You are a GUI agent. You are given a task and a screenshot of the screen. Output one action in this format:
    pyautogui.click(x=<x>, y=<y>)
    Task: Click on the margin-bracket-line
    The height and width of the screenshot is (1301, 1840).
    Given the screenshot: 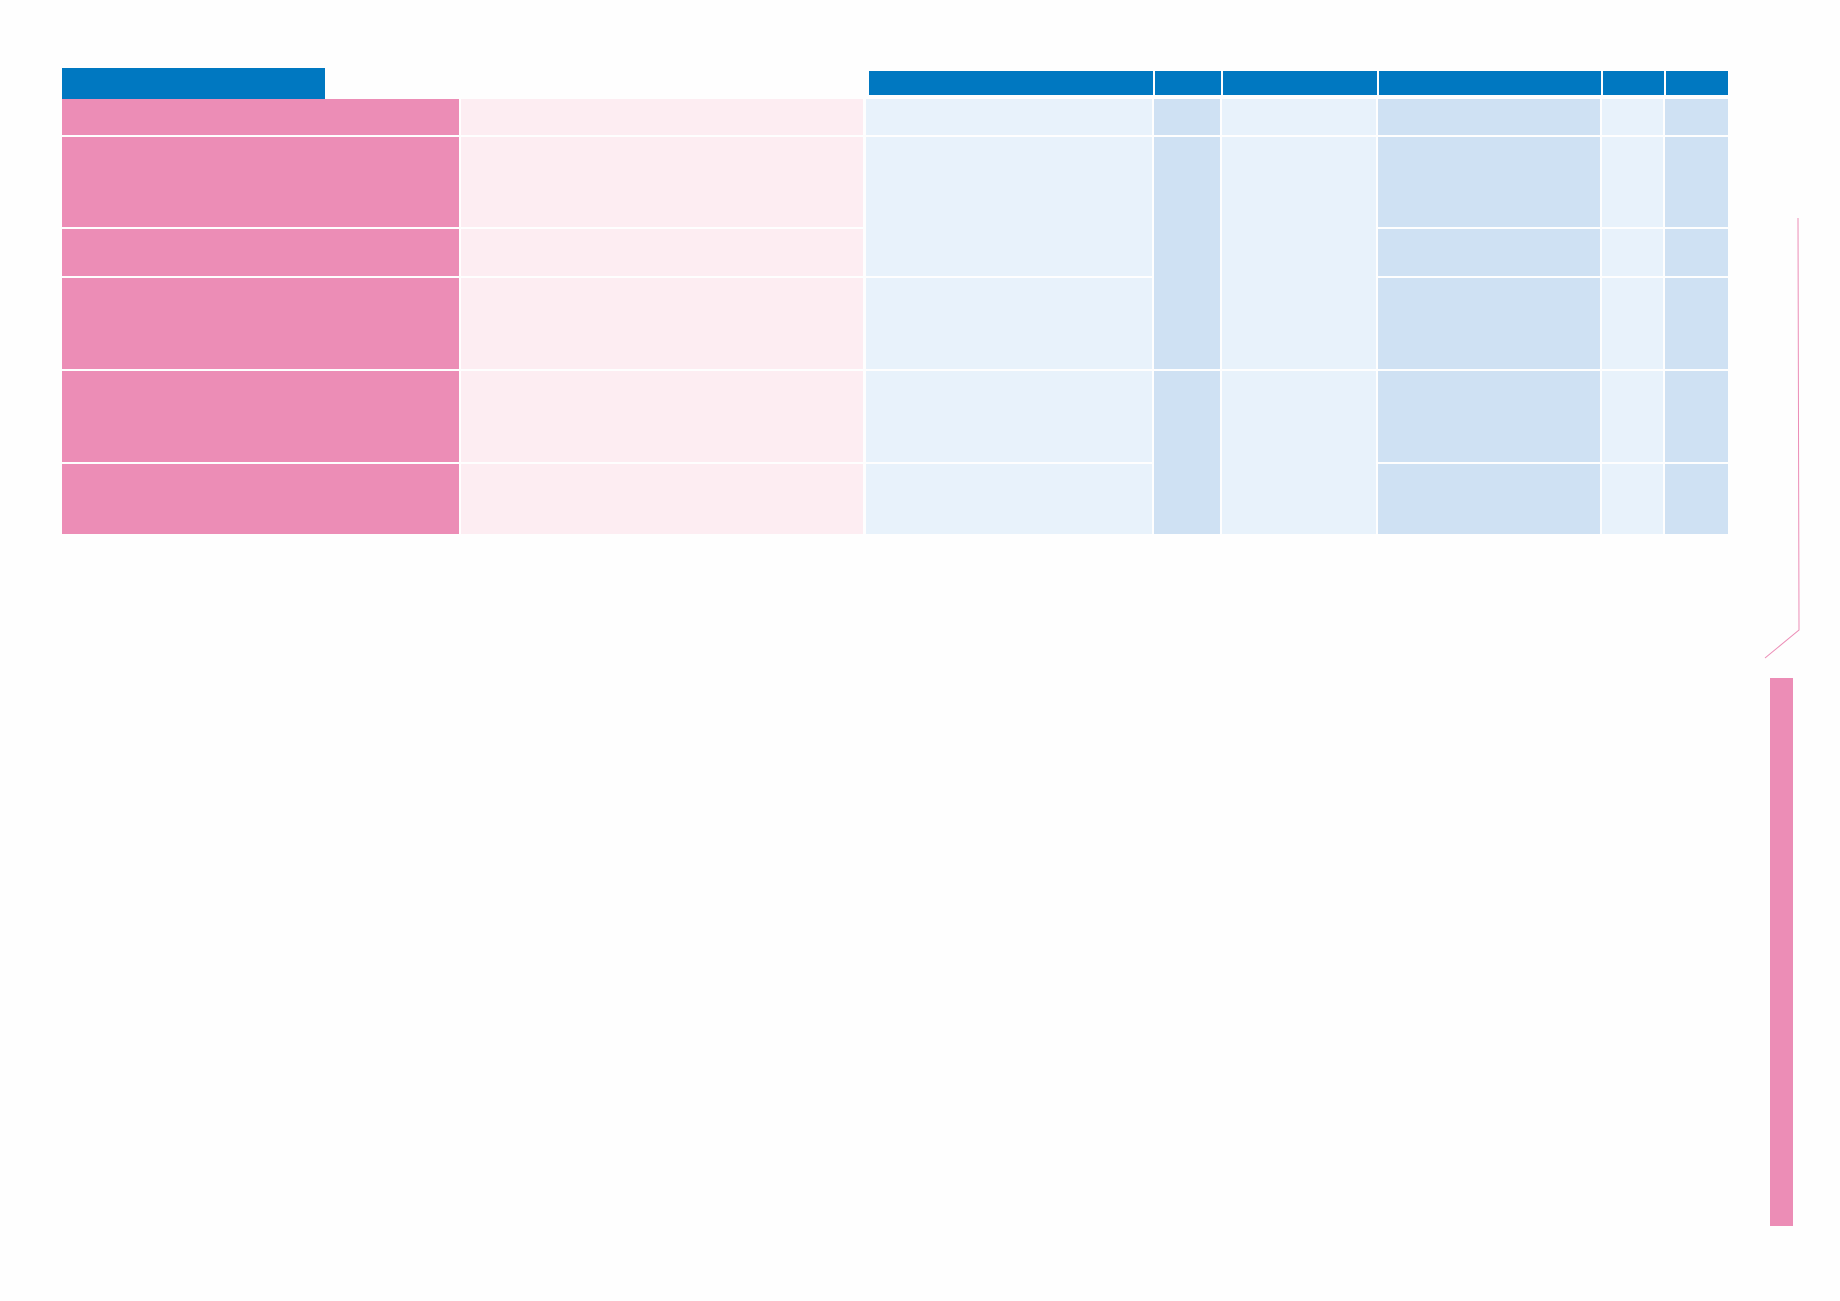 What is the action you would take?
    pyautogui.click(x=1782, y=438)
    